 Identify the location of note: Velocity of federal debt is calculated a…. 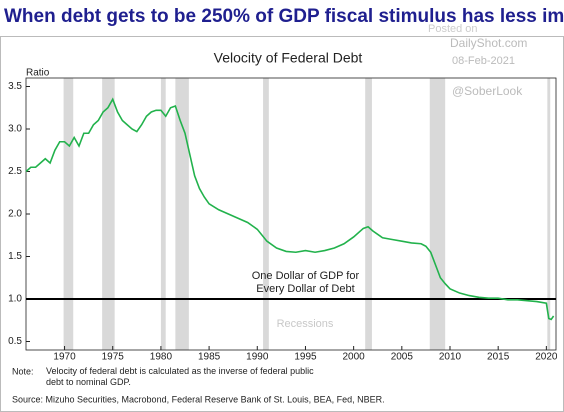
(180, 376).